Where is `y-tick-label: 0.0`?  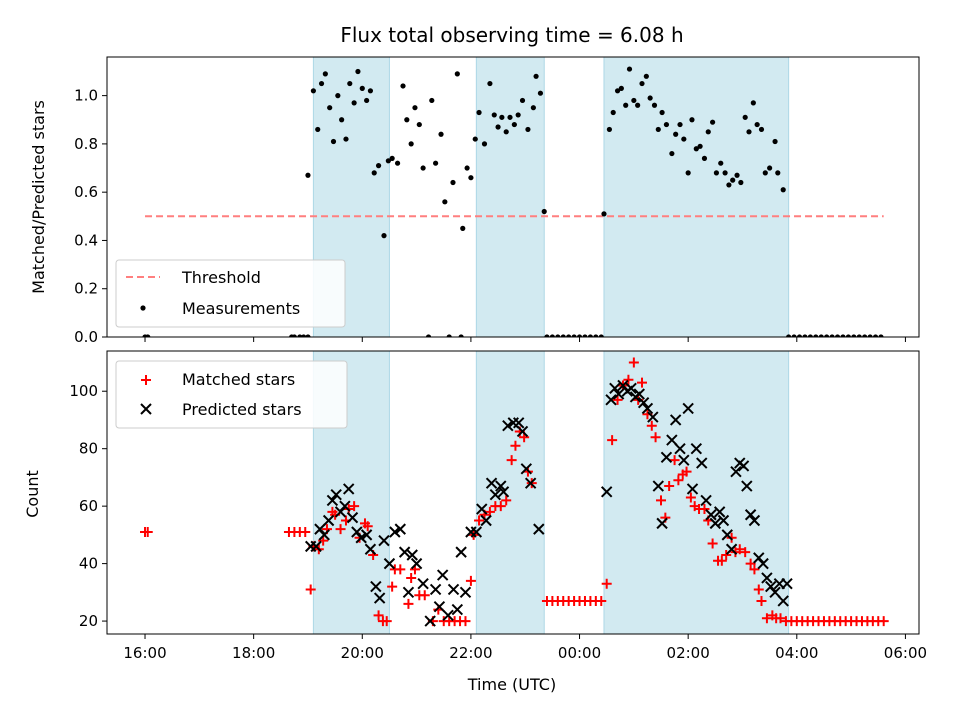
y-tick-label: 0.0 is located at coordinates (86, 337).